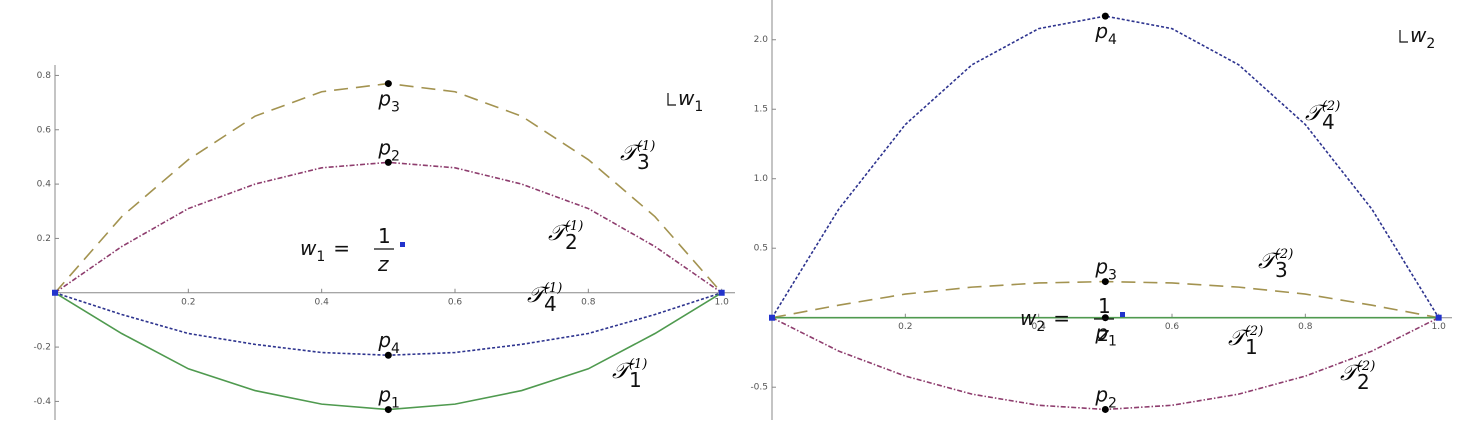 The width and height of the screenshot is (1472, 424). What do you see at coordinates (44, 130) in the screenshot?
I see `y-tick-label: 0.6` at bounding box center [44, 130].